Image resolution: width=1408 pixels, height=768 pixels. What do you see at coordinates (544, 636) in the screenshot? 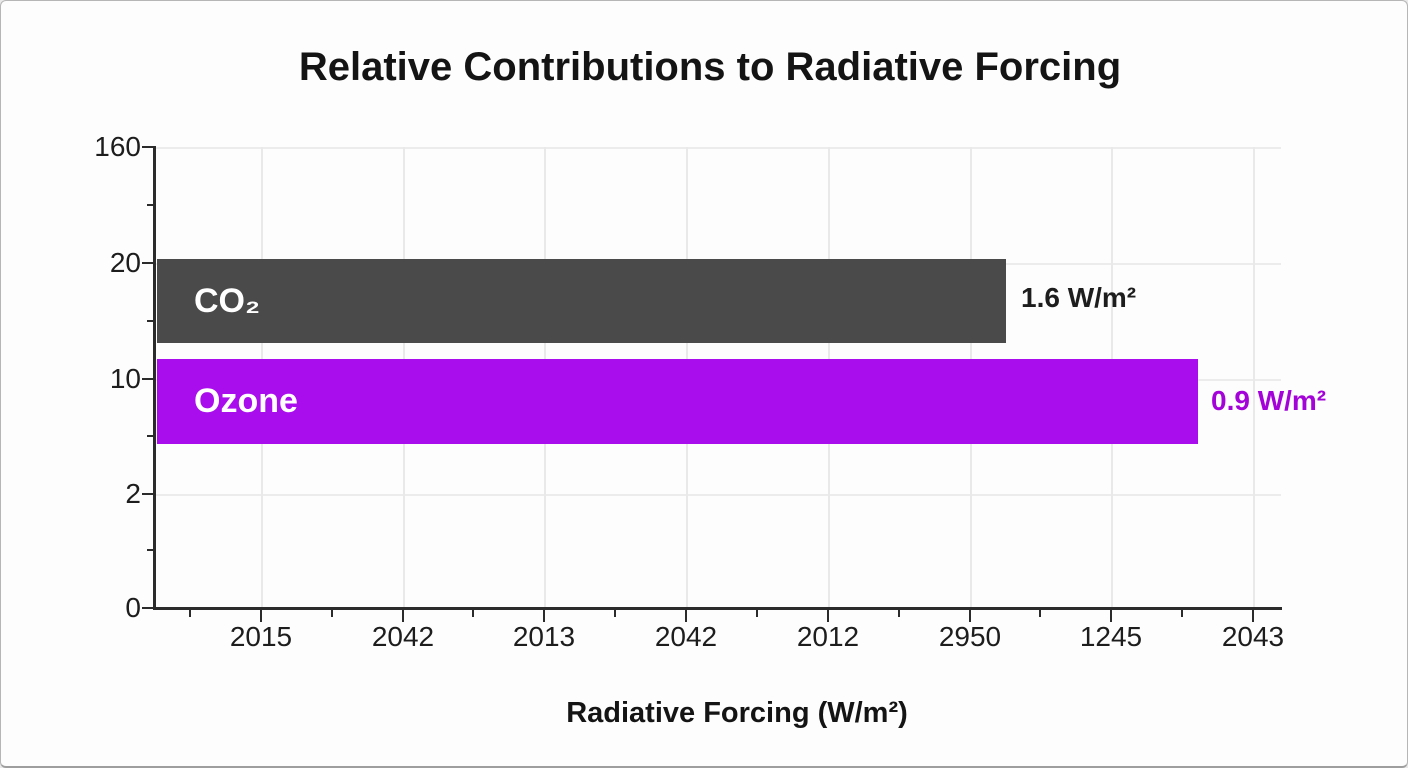
I see `x-tick-label: 2013` at bounding box center [544, 636].